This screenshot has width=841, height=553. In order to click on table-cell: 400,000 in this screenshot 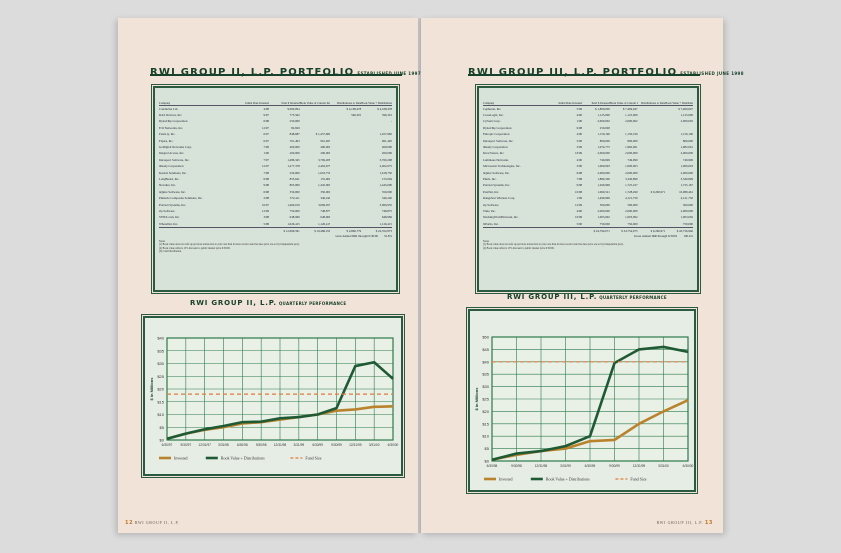, I will do `click(294, 147)`.